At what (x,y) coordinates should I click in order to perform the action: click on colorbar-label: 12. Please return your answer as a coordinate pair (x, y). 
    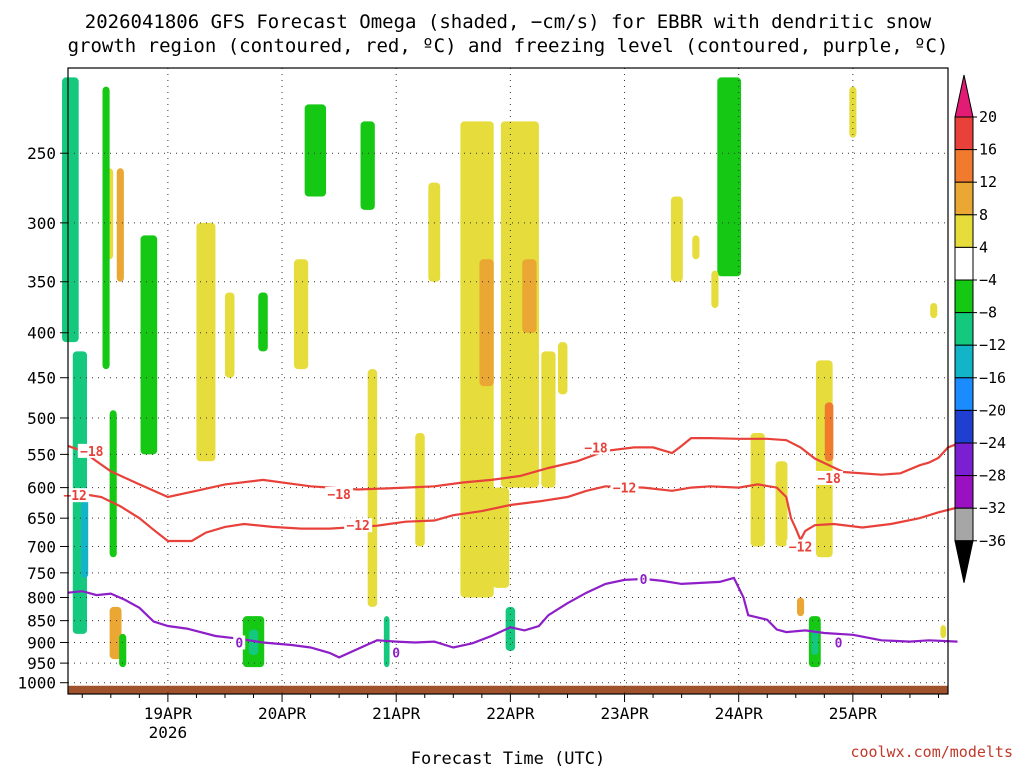
    Looking at the image, I should click on (988, 182).